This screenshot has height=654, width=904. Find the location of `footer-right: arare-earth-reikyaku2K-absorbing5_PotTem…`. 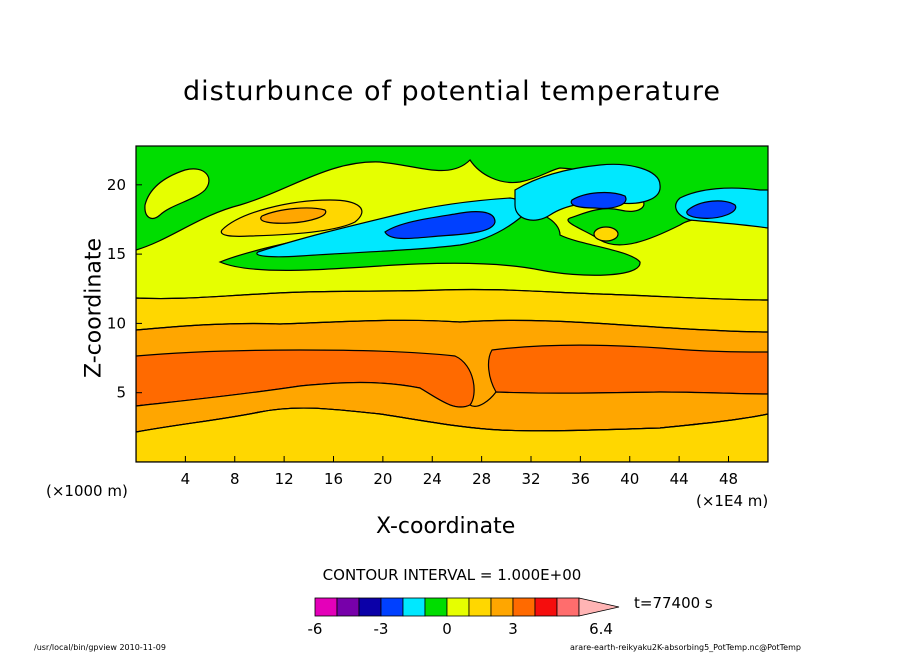

footer-right: arare-earth-reikyaku2K-absorbing5_PotTem… is located at coordinates (685, 647).